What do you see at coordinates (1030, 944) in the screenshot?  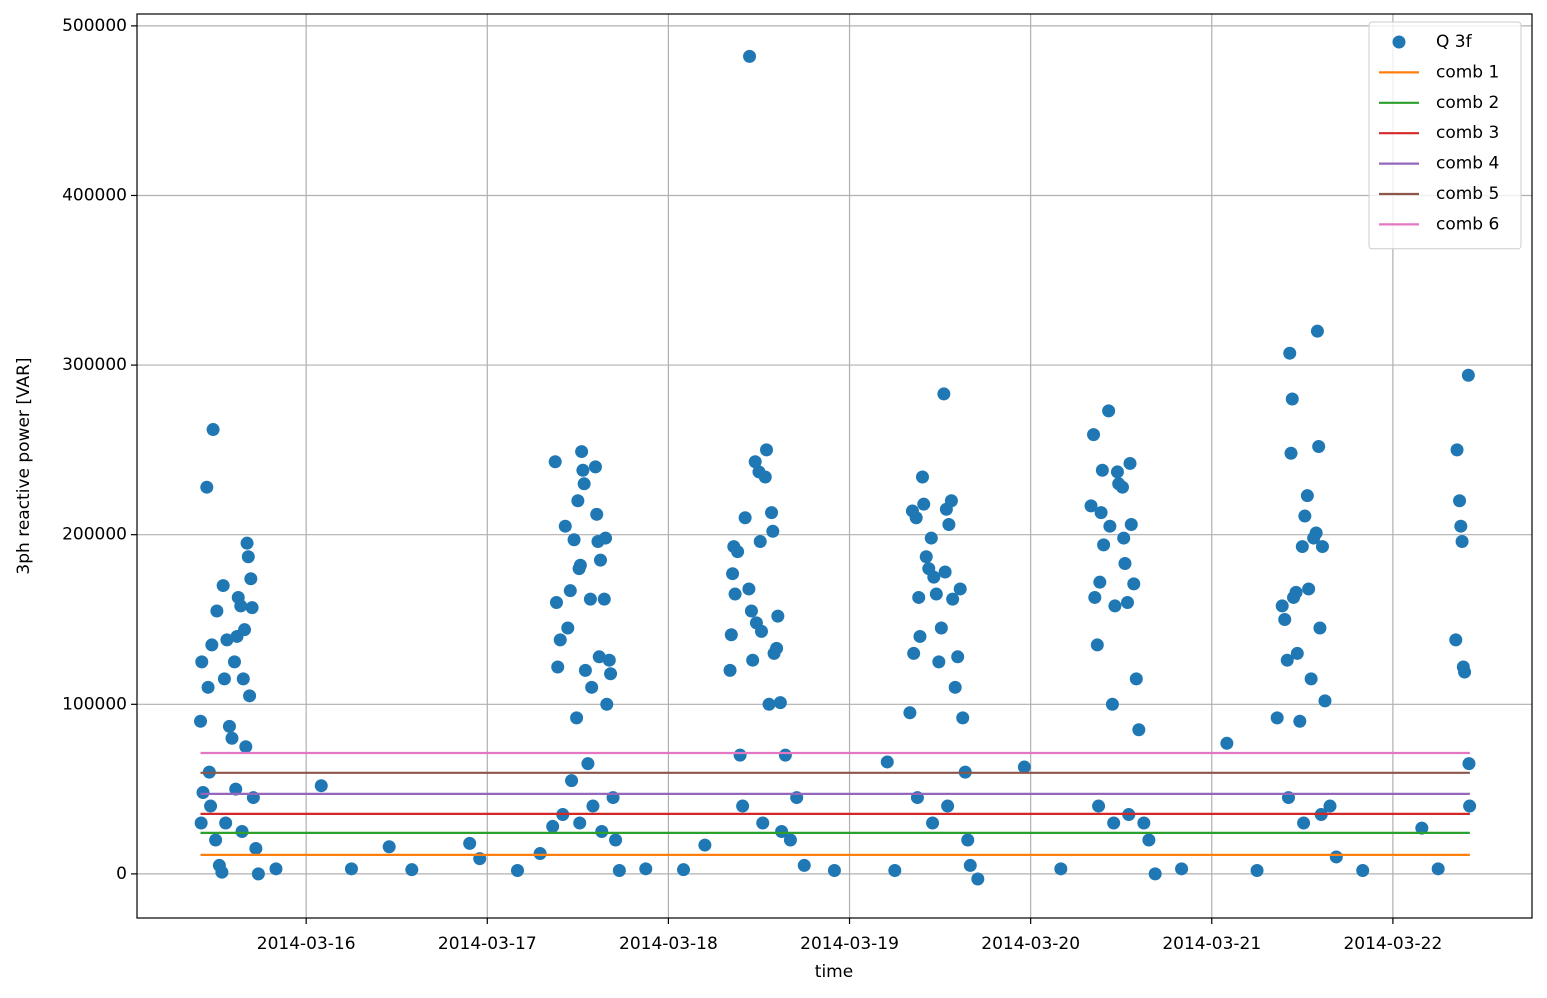 I see `x-tick-label: 2014-03-20` at bounding box center [1030, 944].